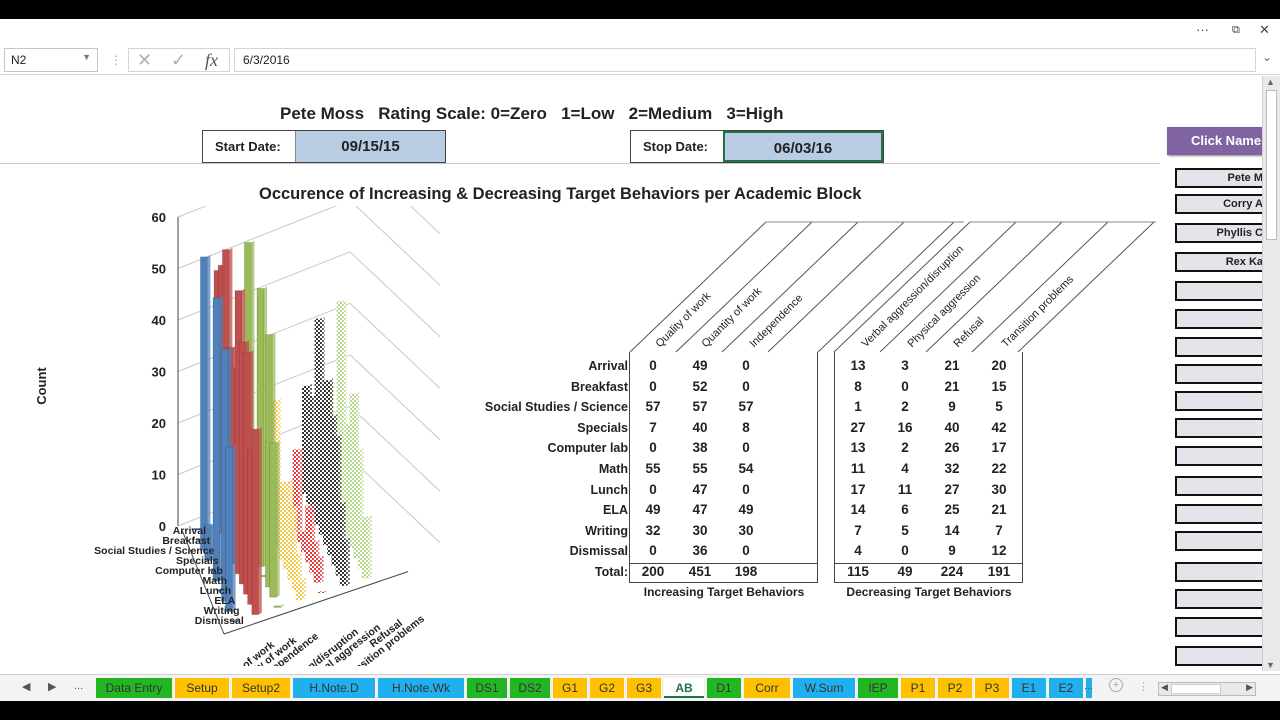 This screenshot has width=1280, height=720. What do you see at coordinates (1143, 687) in the screenshot?
I see `tab-split-grip-icon: ⋮` at bounding box center [1143, 687].